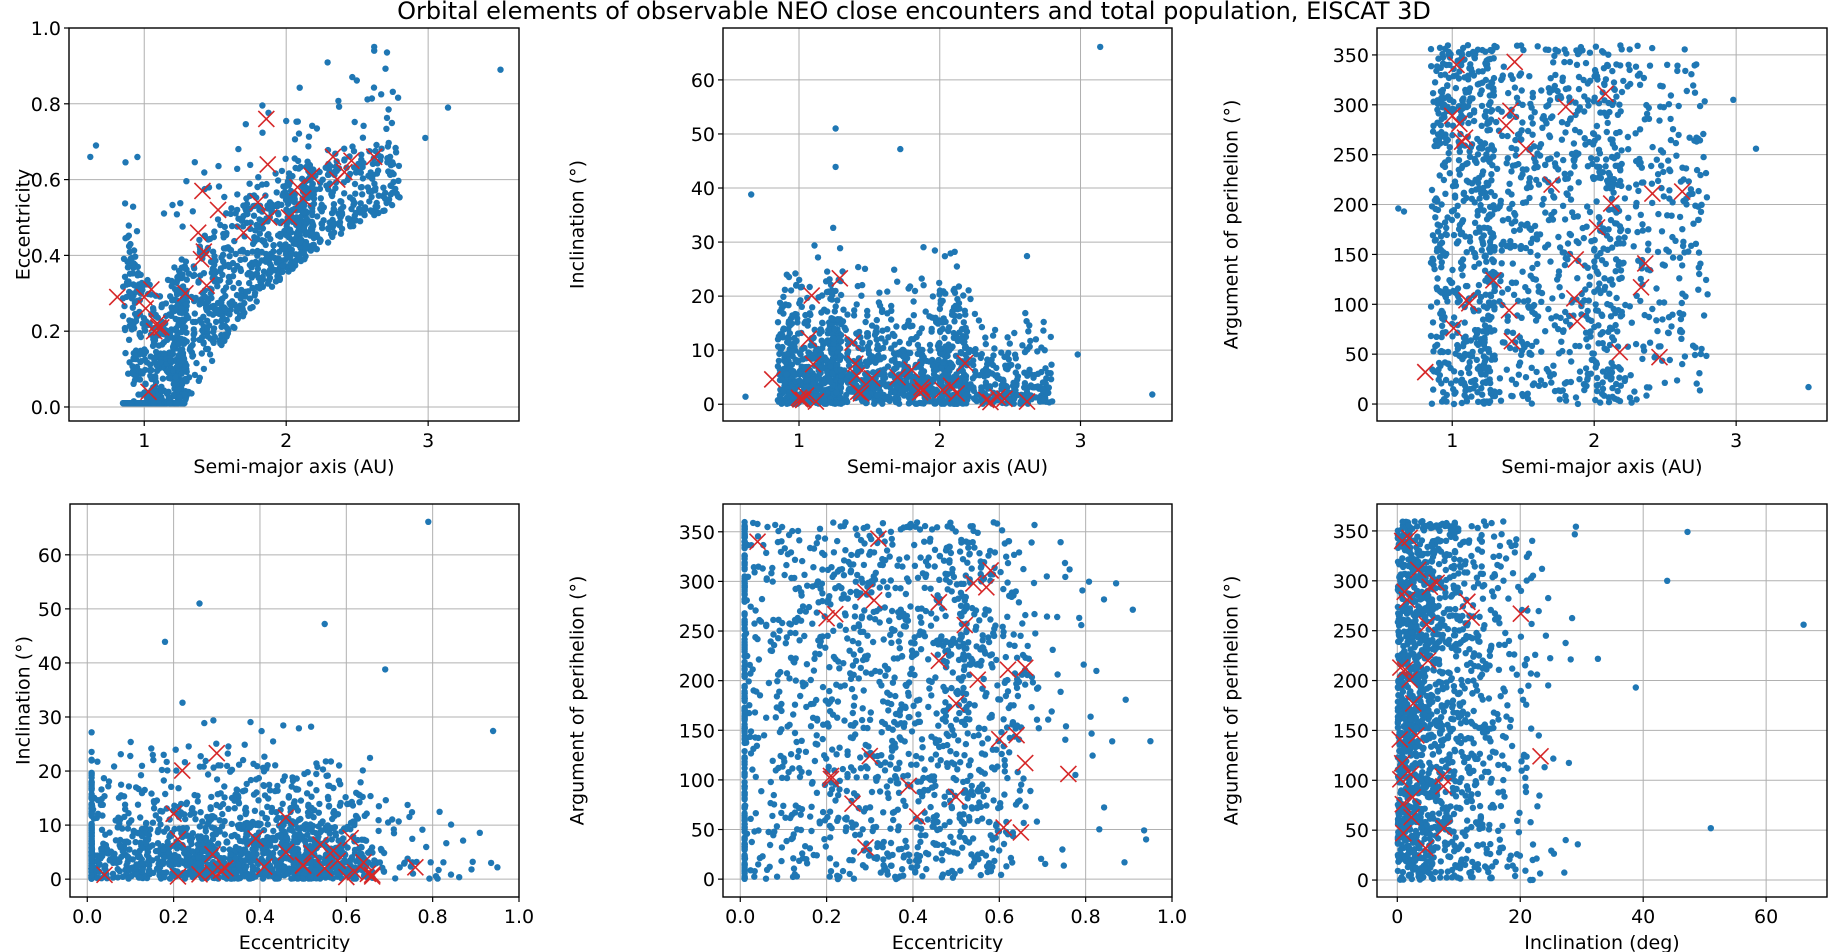 The height and width of the screenshot is (952, 1828). Describe the element at coordinates (1080, 441) in the screenshot. I see `x-tick-label: 3` at that location.